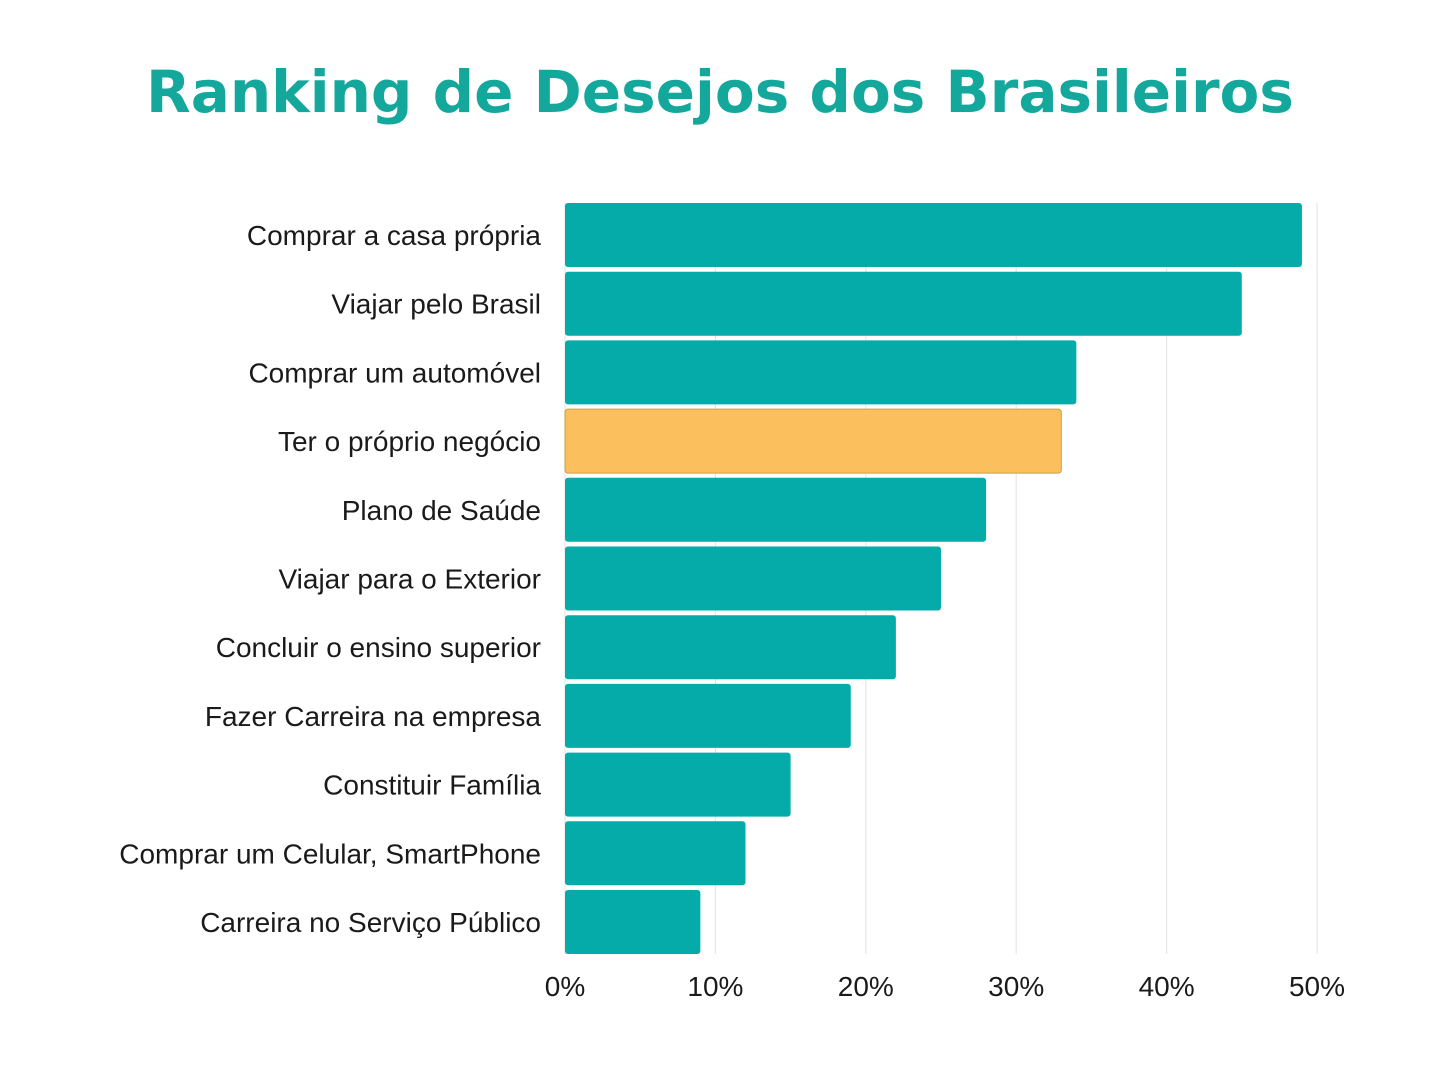 The width and height of the screenshot is (1440, 1080). I want to click on x-tick-label: 30%, so click(1016, 986).